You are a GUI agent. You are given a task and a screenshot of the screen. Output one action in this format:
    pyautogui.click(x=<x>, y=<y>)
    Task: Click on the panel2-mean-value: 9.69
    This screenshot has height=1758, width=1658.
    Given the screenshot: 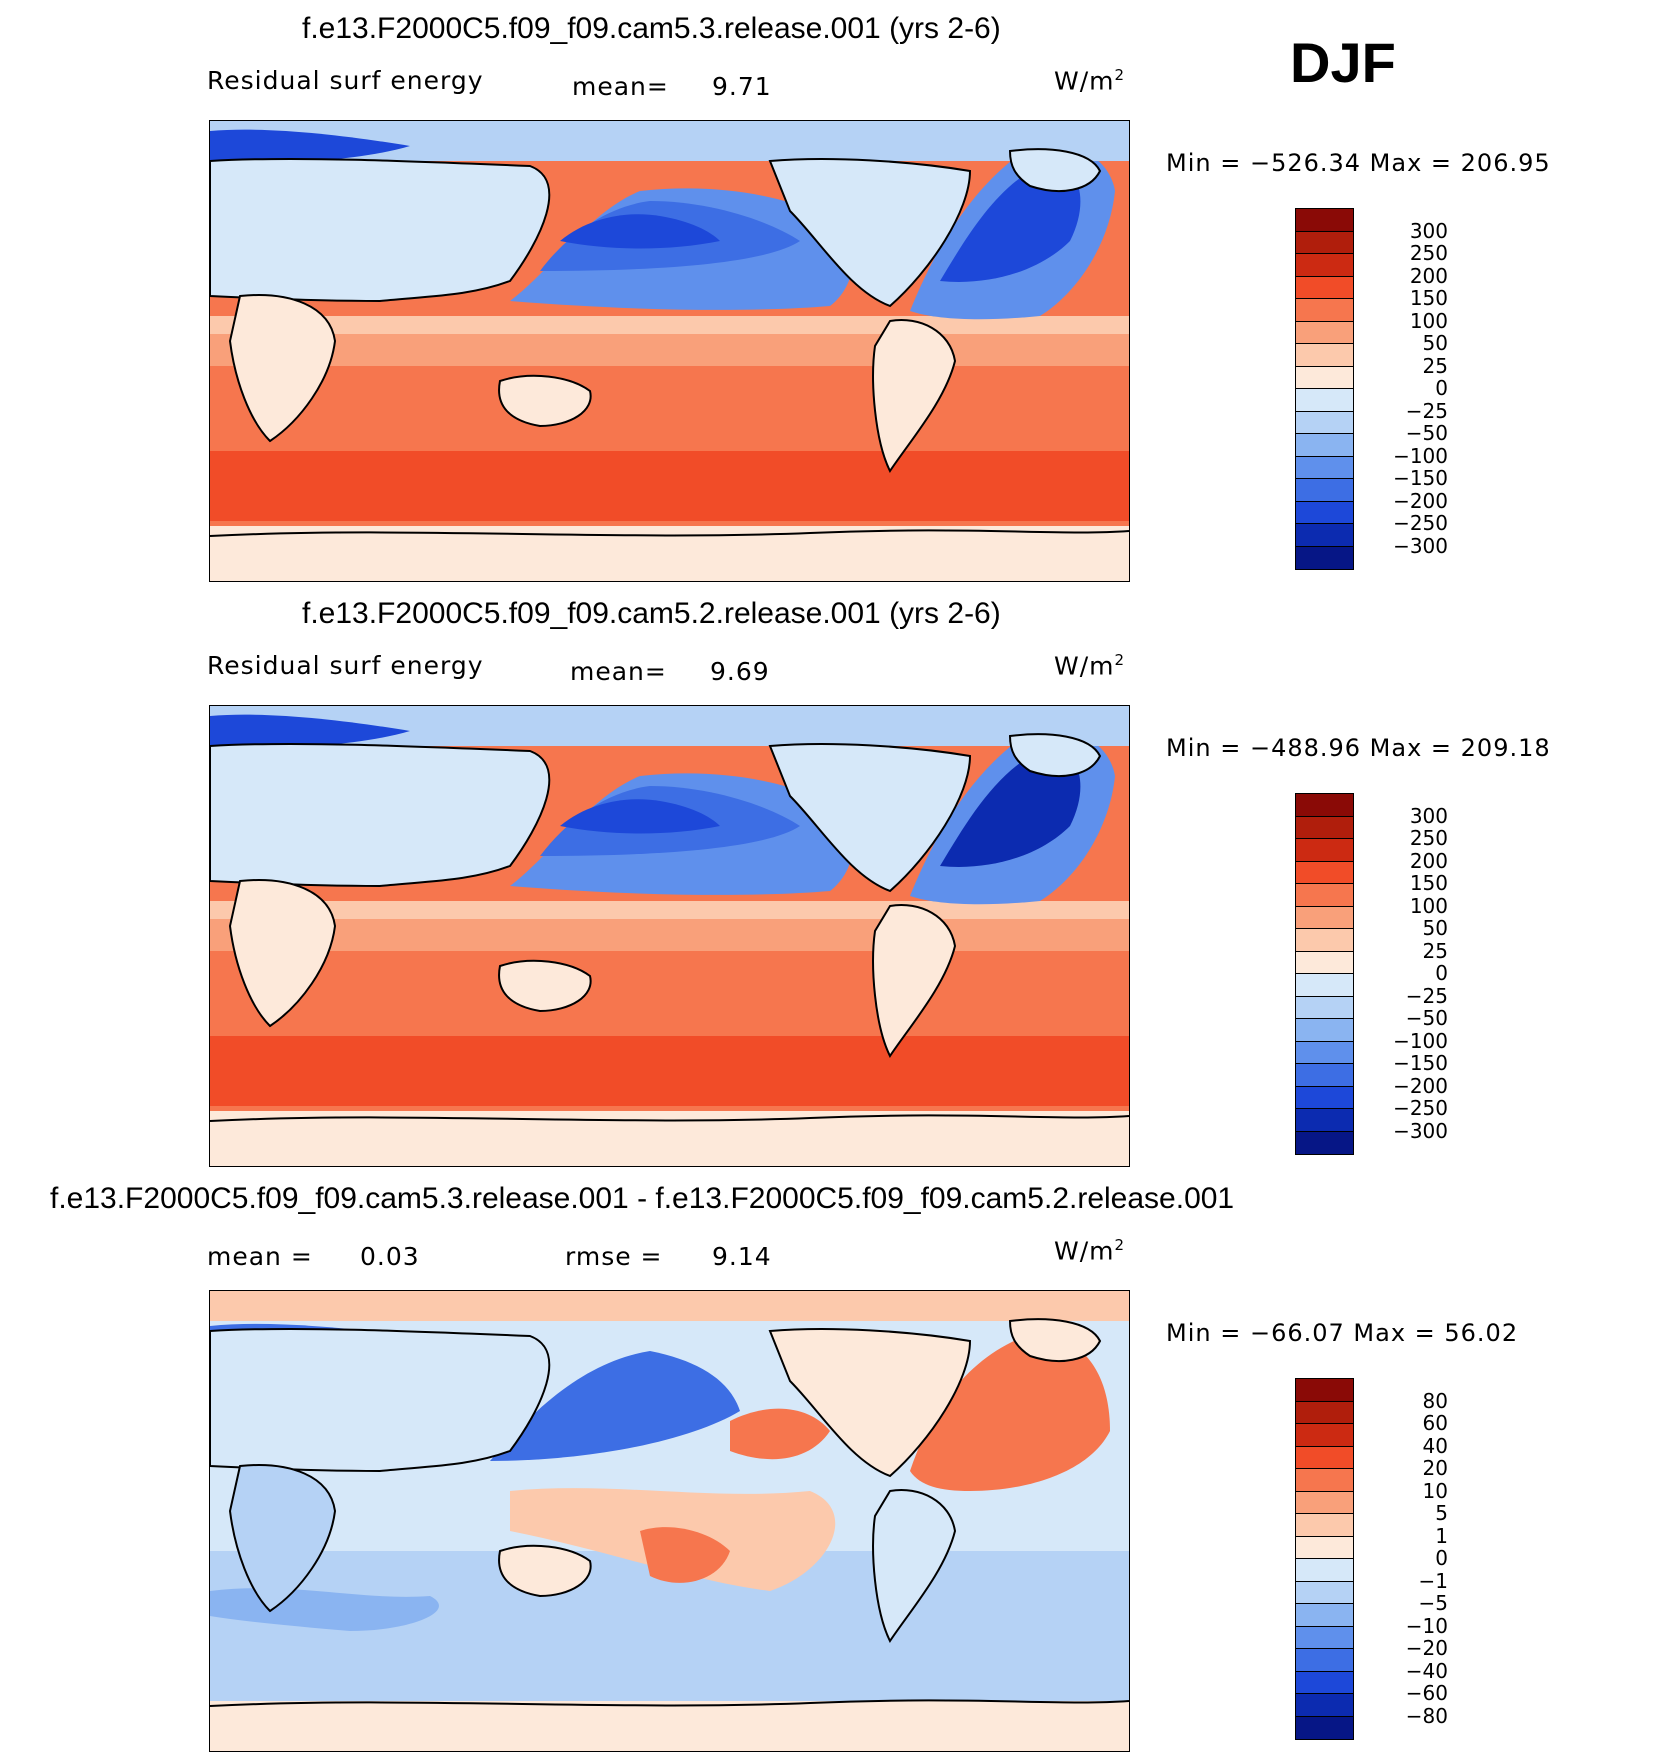 What is the action you would take?
    pyautogui.click(x=740, y=671)
    